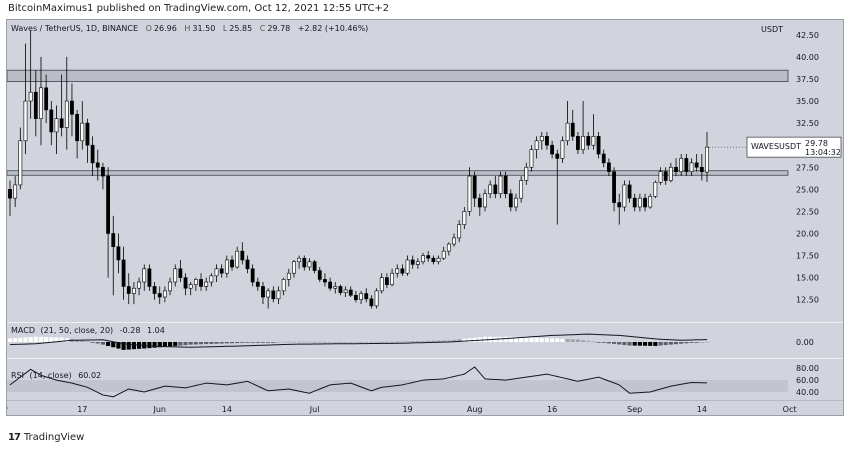 The image size is (850, 450). What do you see at coordinates (187, 28) in the screenshot?
I see `legend-high-label: H` at bounding box center [187, 28].